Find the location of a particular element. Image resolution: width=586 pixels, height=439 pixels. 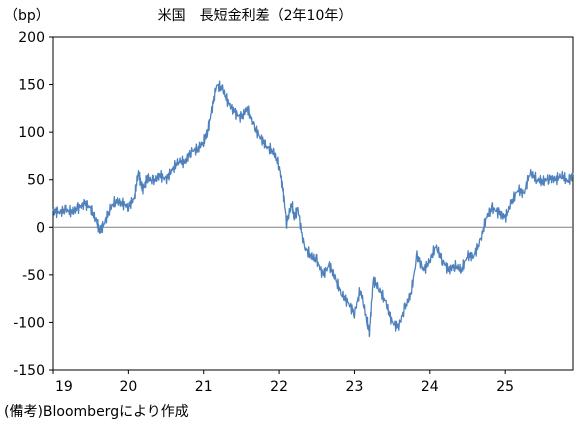

y-axis-unit-label: （bp） is located at coordinates (27, 16).